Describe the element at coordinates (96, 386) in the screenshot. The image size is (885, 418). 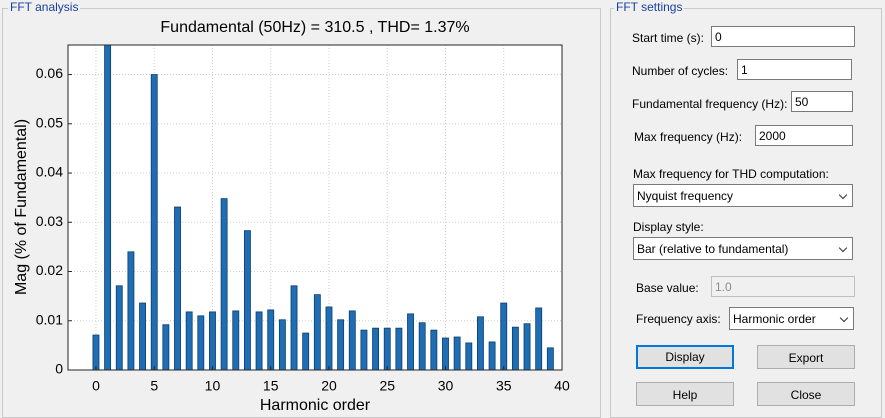
I see `x-tick-label: 0` at that location.